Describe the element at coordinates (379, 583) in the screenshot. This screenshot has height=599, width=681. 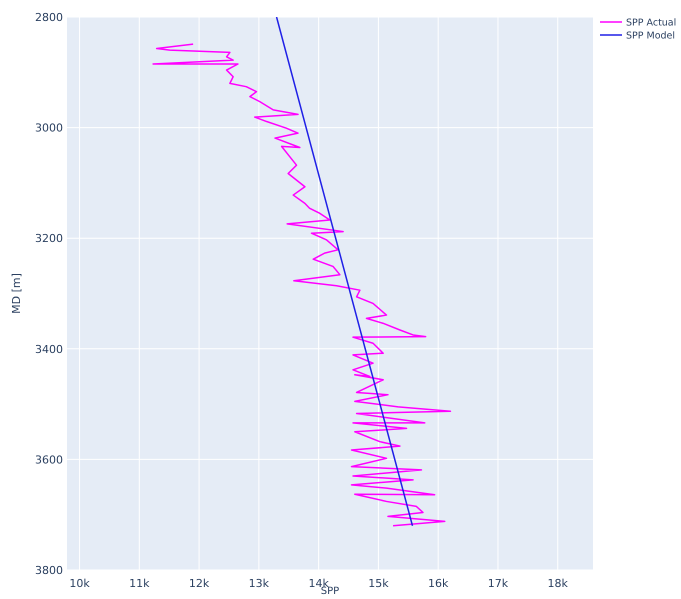
I see `x-tick-label: 15k` at that location.